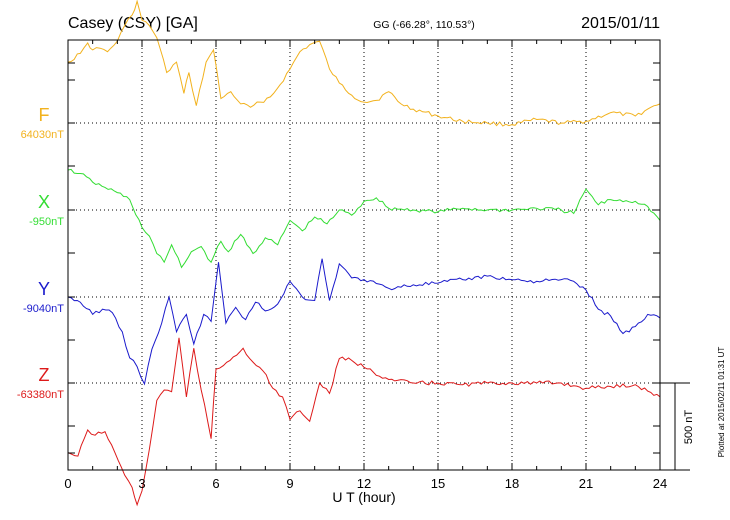  What do you see at coordinates (46, 222) in the screenshot?
I see `series-baseline-x: -950nT` at bounding box center [46, 222].